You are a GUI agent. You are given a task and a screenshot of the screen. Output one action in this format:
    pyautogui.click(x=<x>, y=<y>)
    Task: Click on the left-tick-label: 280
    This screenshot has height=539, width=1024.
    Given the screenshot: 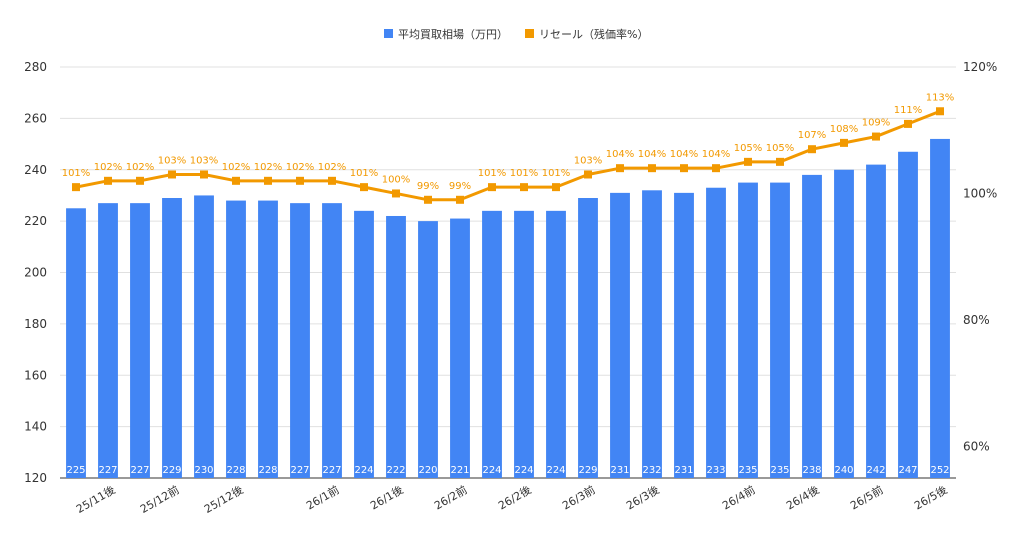 What is the action you would take?
    pyautogui.click(x=35, y=67)
    